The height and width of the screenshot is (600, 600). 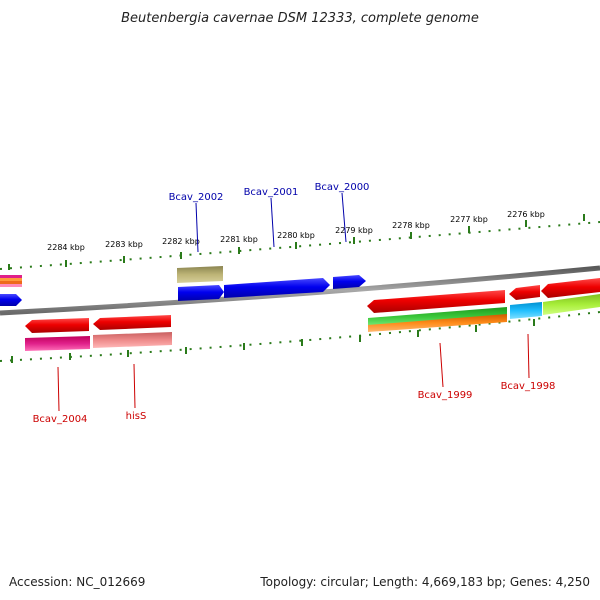 I want to click on gene-edge-left-blue, so click(x=11, y=300).